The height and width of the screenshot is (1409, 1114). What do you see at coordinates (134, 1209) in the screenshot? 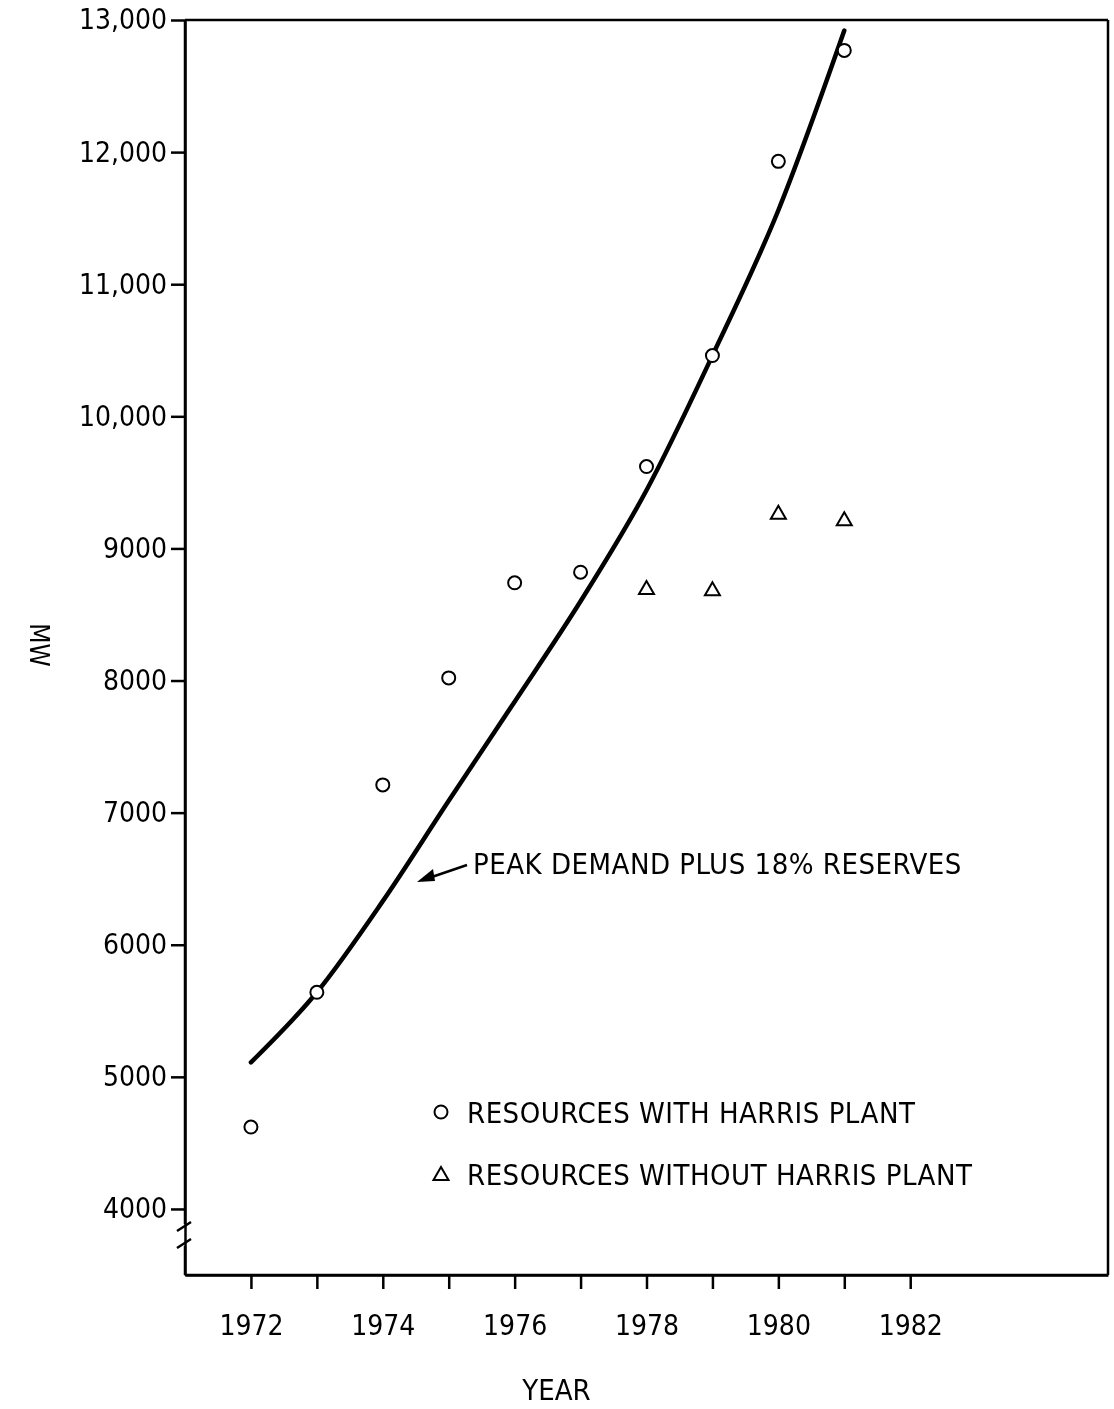
I see `y-tick-label: 4000` at bounding box center [134, 1209].